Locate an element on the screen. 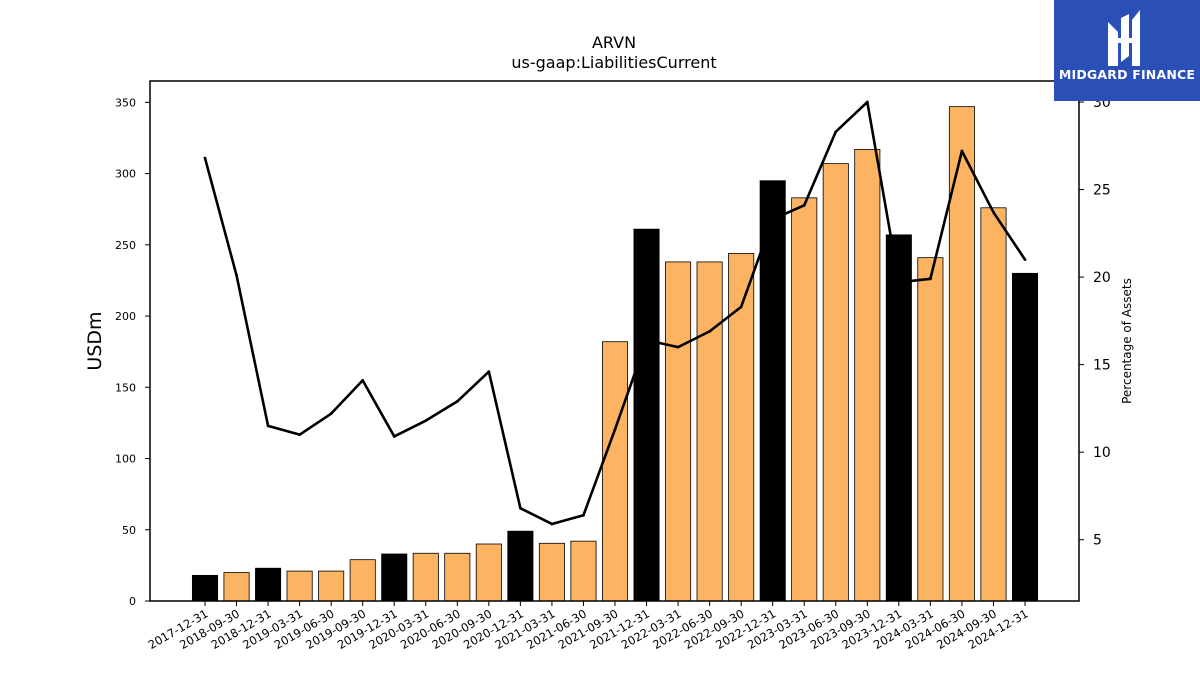  y2-tick-label-5: 5 is located at coordinates (1097, 541).